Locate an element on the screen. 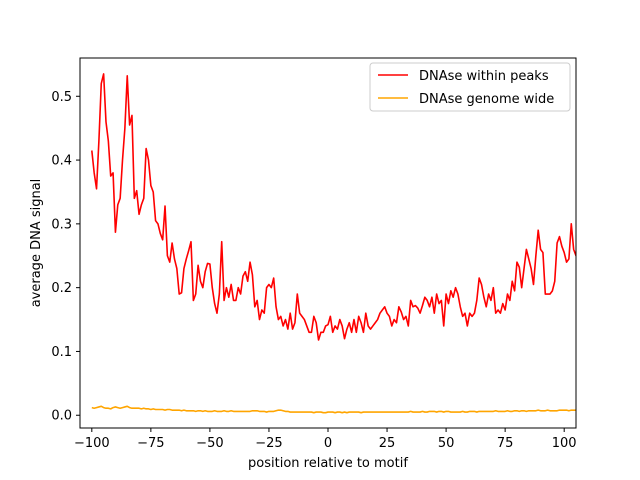 The width and height of the screenshot is (640, 480). y-axis-label: average DNA signal is located at coordinates (36, 243).